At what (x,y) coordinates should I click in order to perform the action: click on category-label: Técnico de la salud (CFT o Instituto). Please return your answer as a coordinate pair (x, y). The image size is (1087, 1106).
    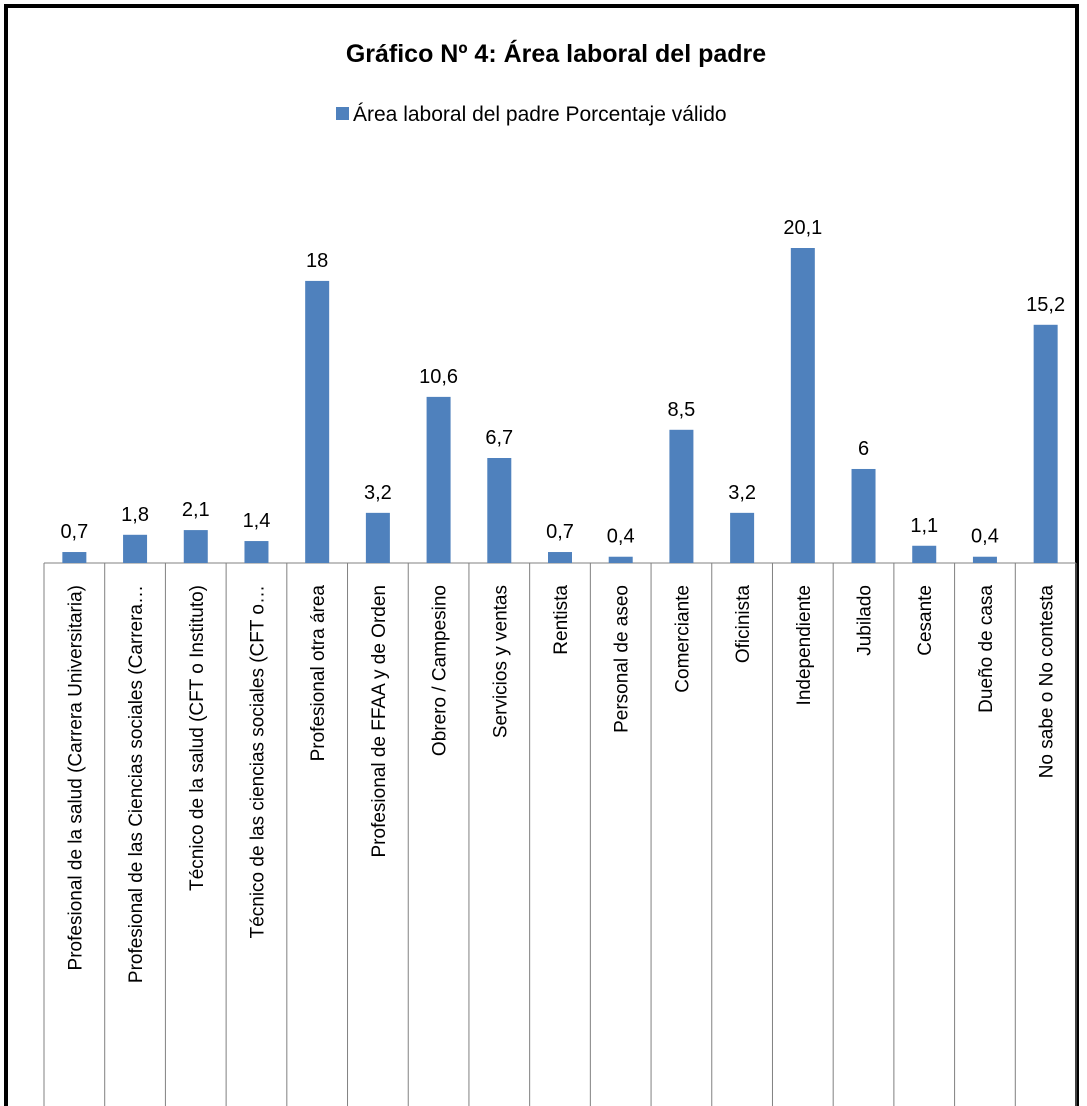
    Looking at the image, I should click on (197, 738).